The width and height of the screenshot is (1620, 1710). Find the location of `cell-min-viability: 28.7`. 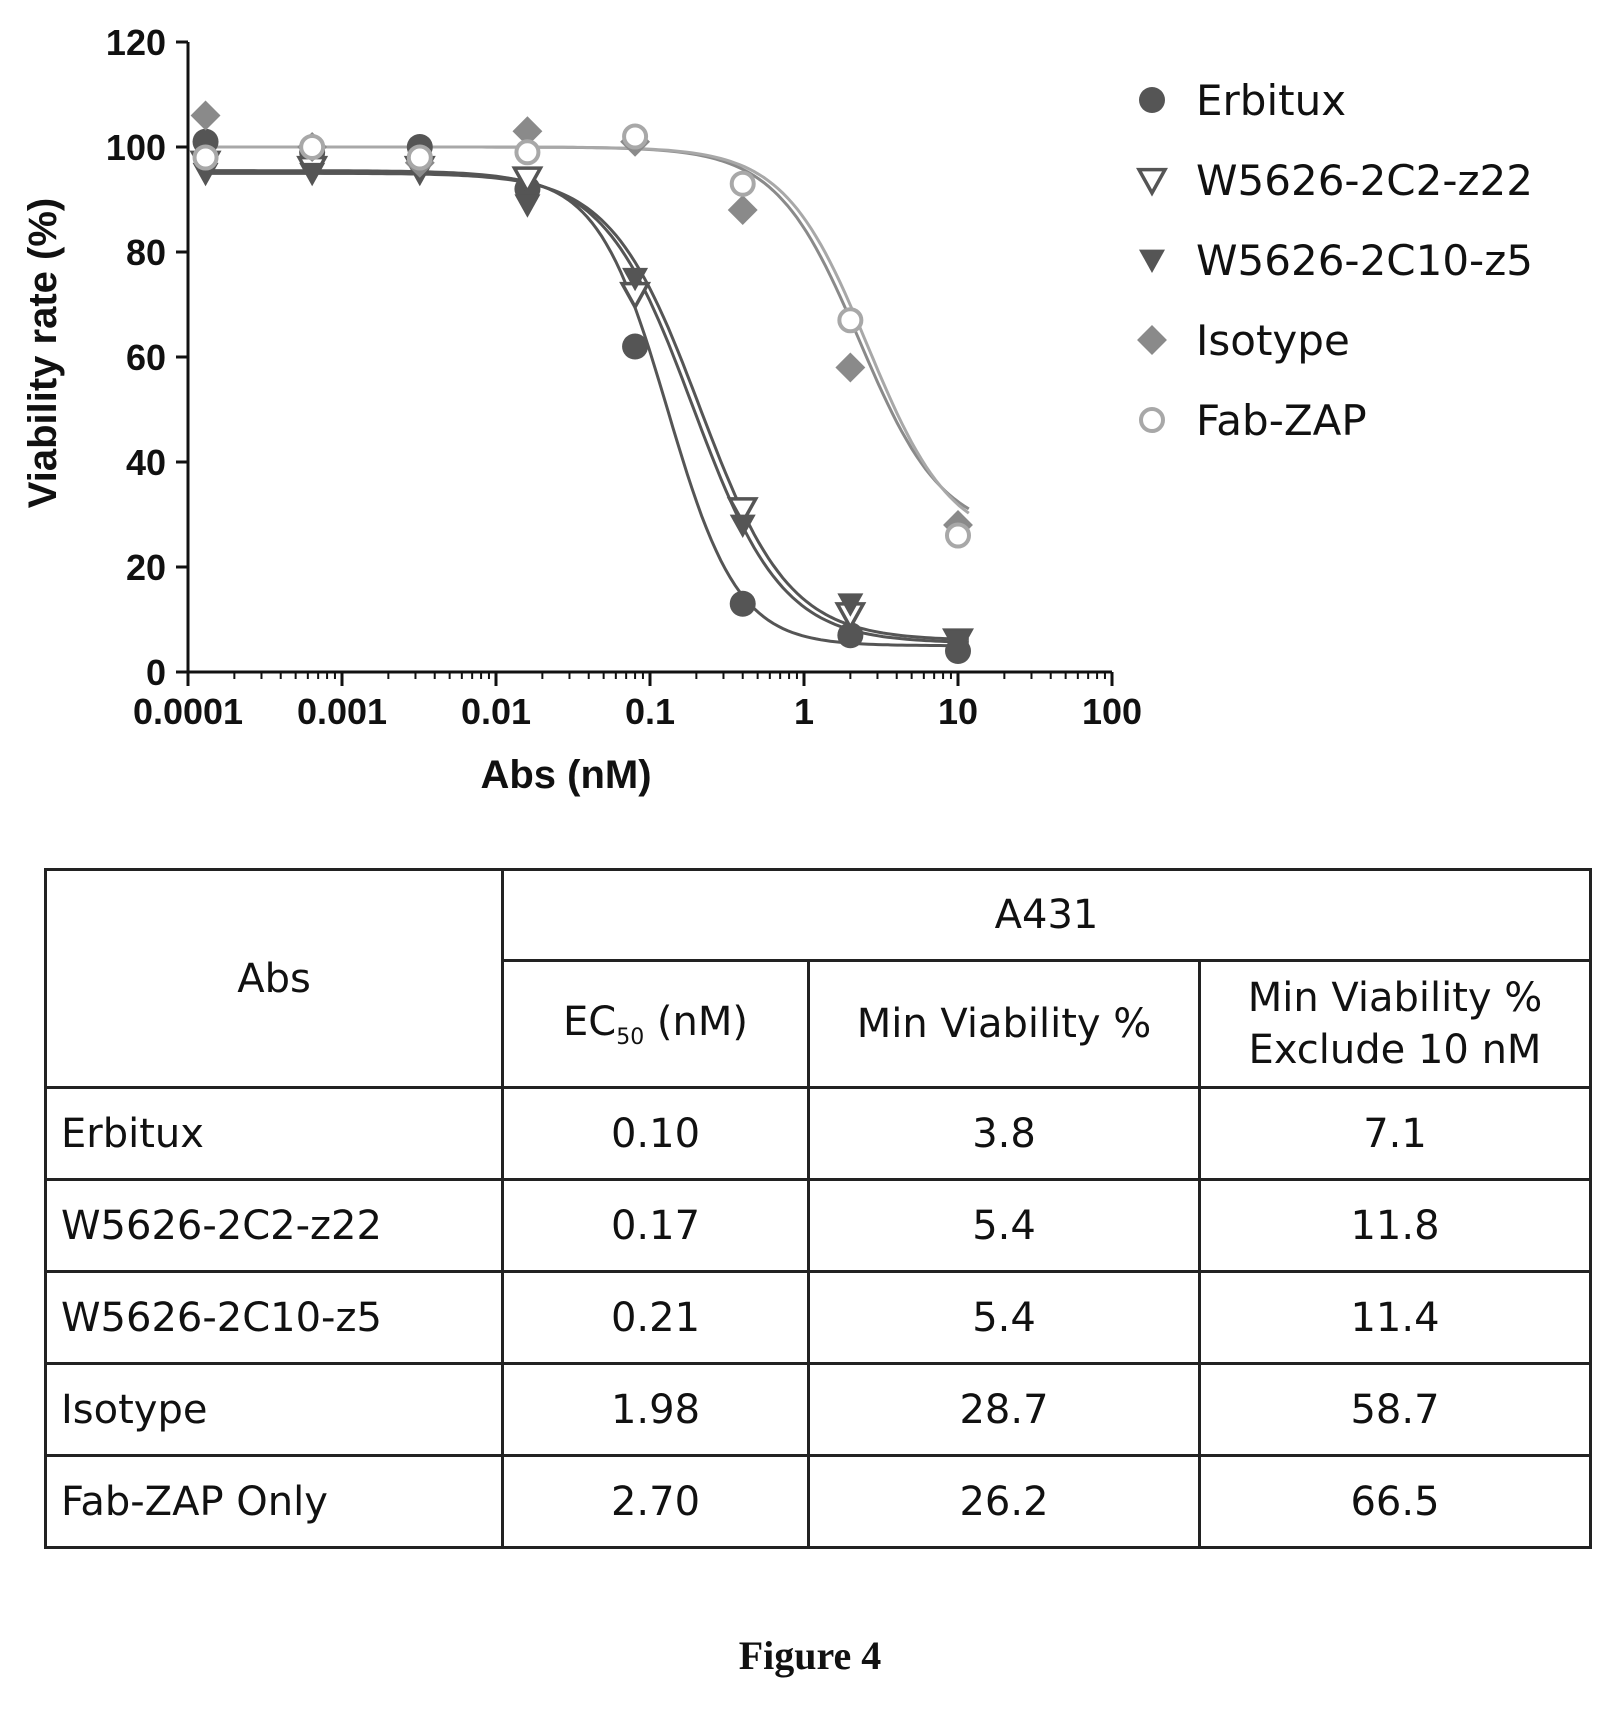

cell-min-viability: 28.7 is located at coordinates (1004, 1409).